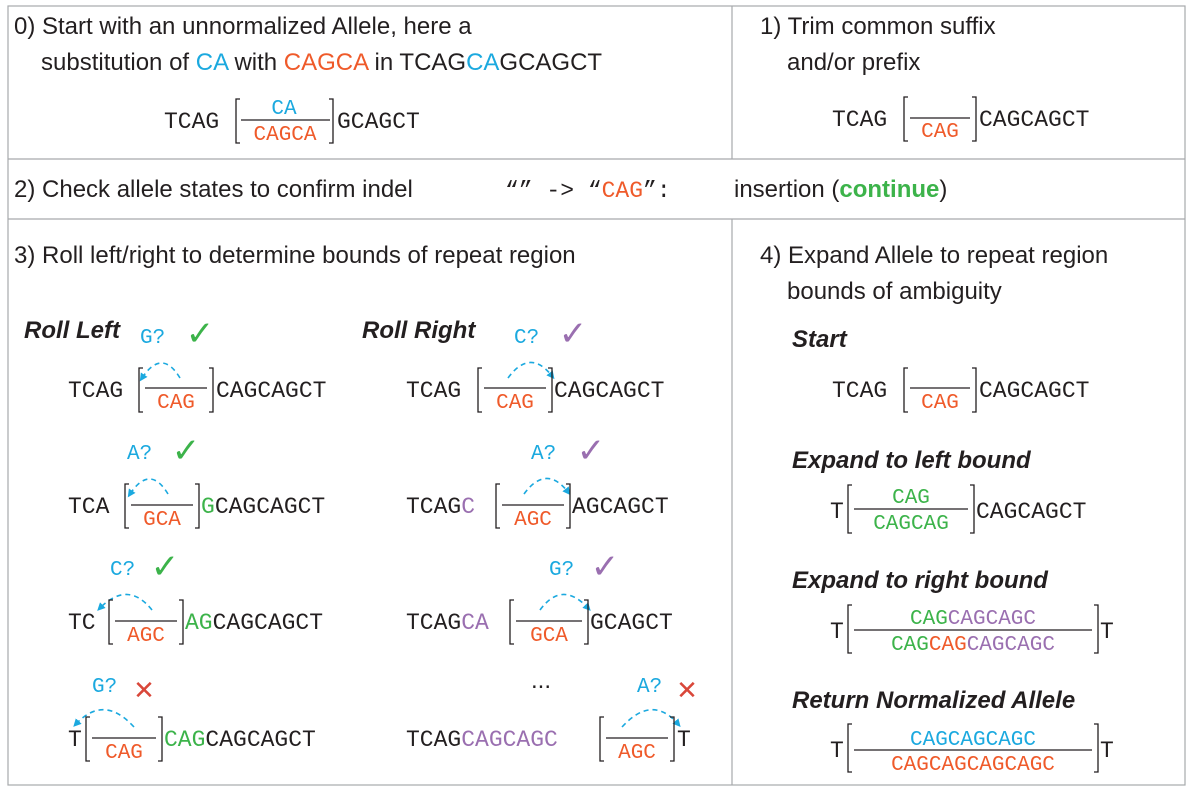  Describe the element at coordinates (447, 623) in the screenshot. I see `seq-left: TCAGCA` at that location.